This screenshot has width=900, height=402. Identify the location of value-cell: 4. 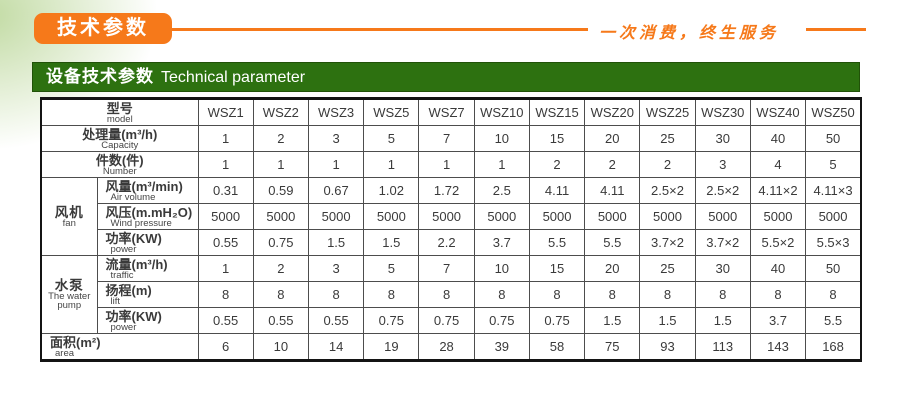
(778, 164).